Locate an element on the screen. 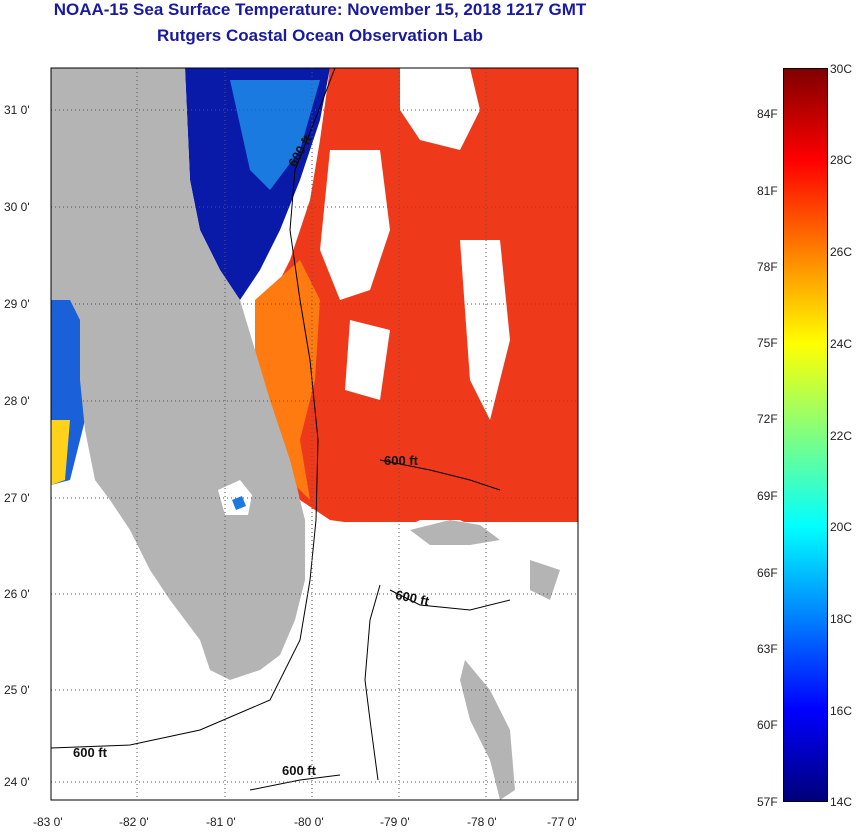  celsius-label: 18C is located at coordinates (841, 619).